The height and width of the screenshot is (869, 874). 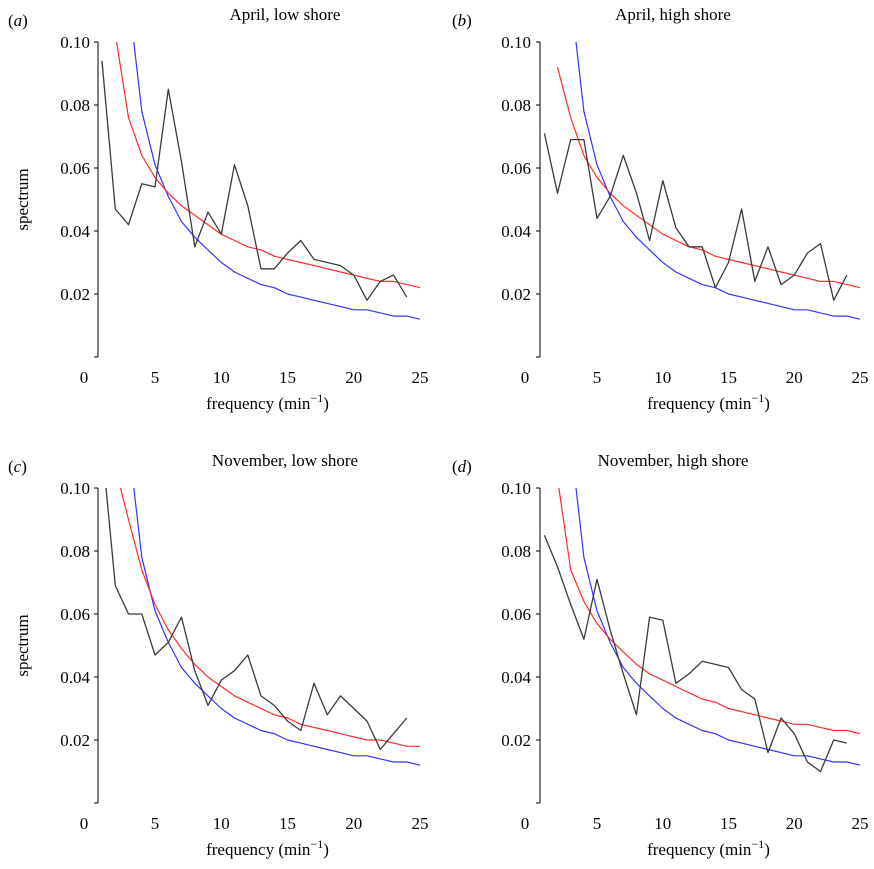 I want to click on panel-title: November, high shore, so click(x=673, y=460).